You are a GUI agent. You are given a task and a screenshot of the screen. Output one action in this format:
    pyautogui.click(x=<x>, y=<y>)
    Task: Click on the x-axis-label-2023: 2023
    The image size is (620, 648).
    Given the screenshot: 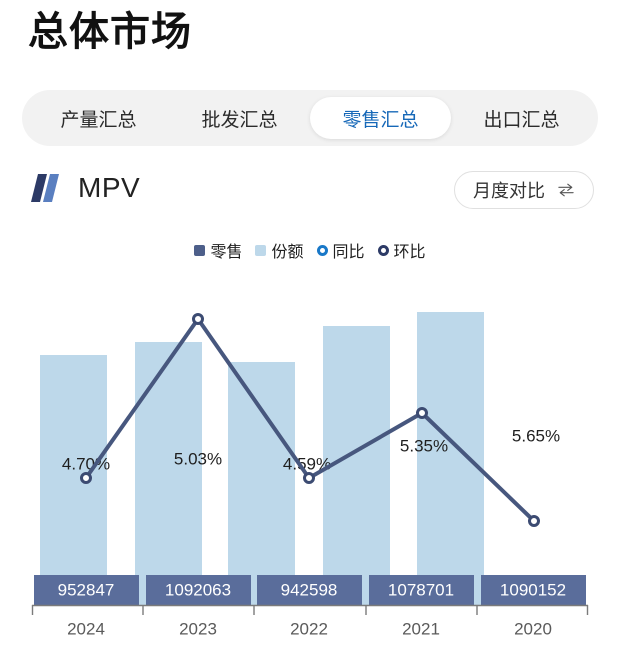 What is the action you would take?
    pyautogui.click(x=198, y=628)
    